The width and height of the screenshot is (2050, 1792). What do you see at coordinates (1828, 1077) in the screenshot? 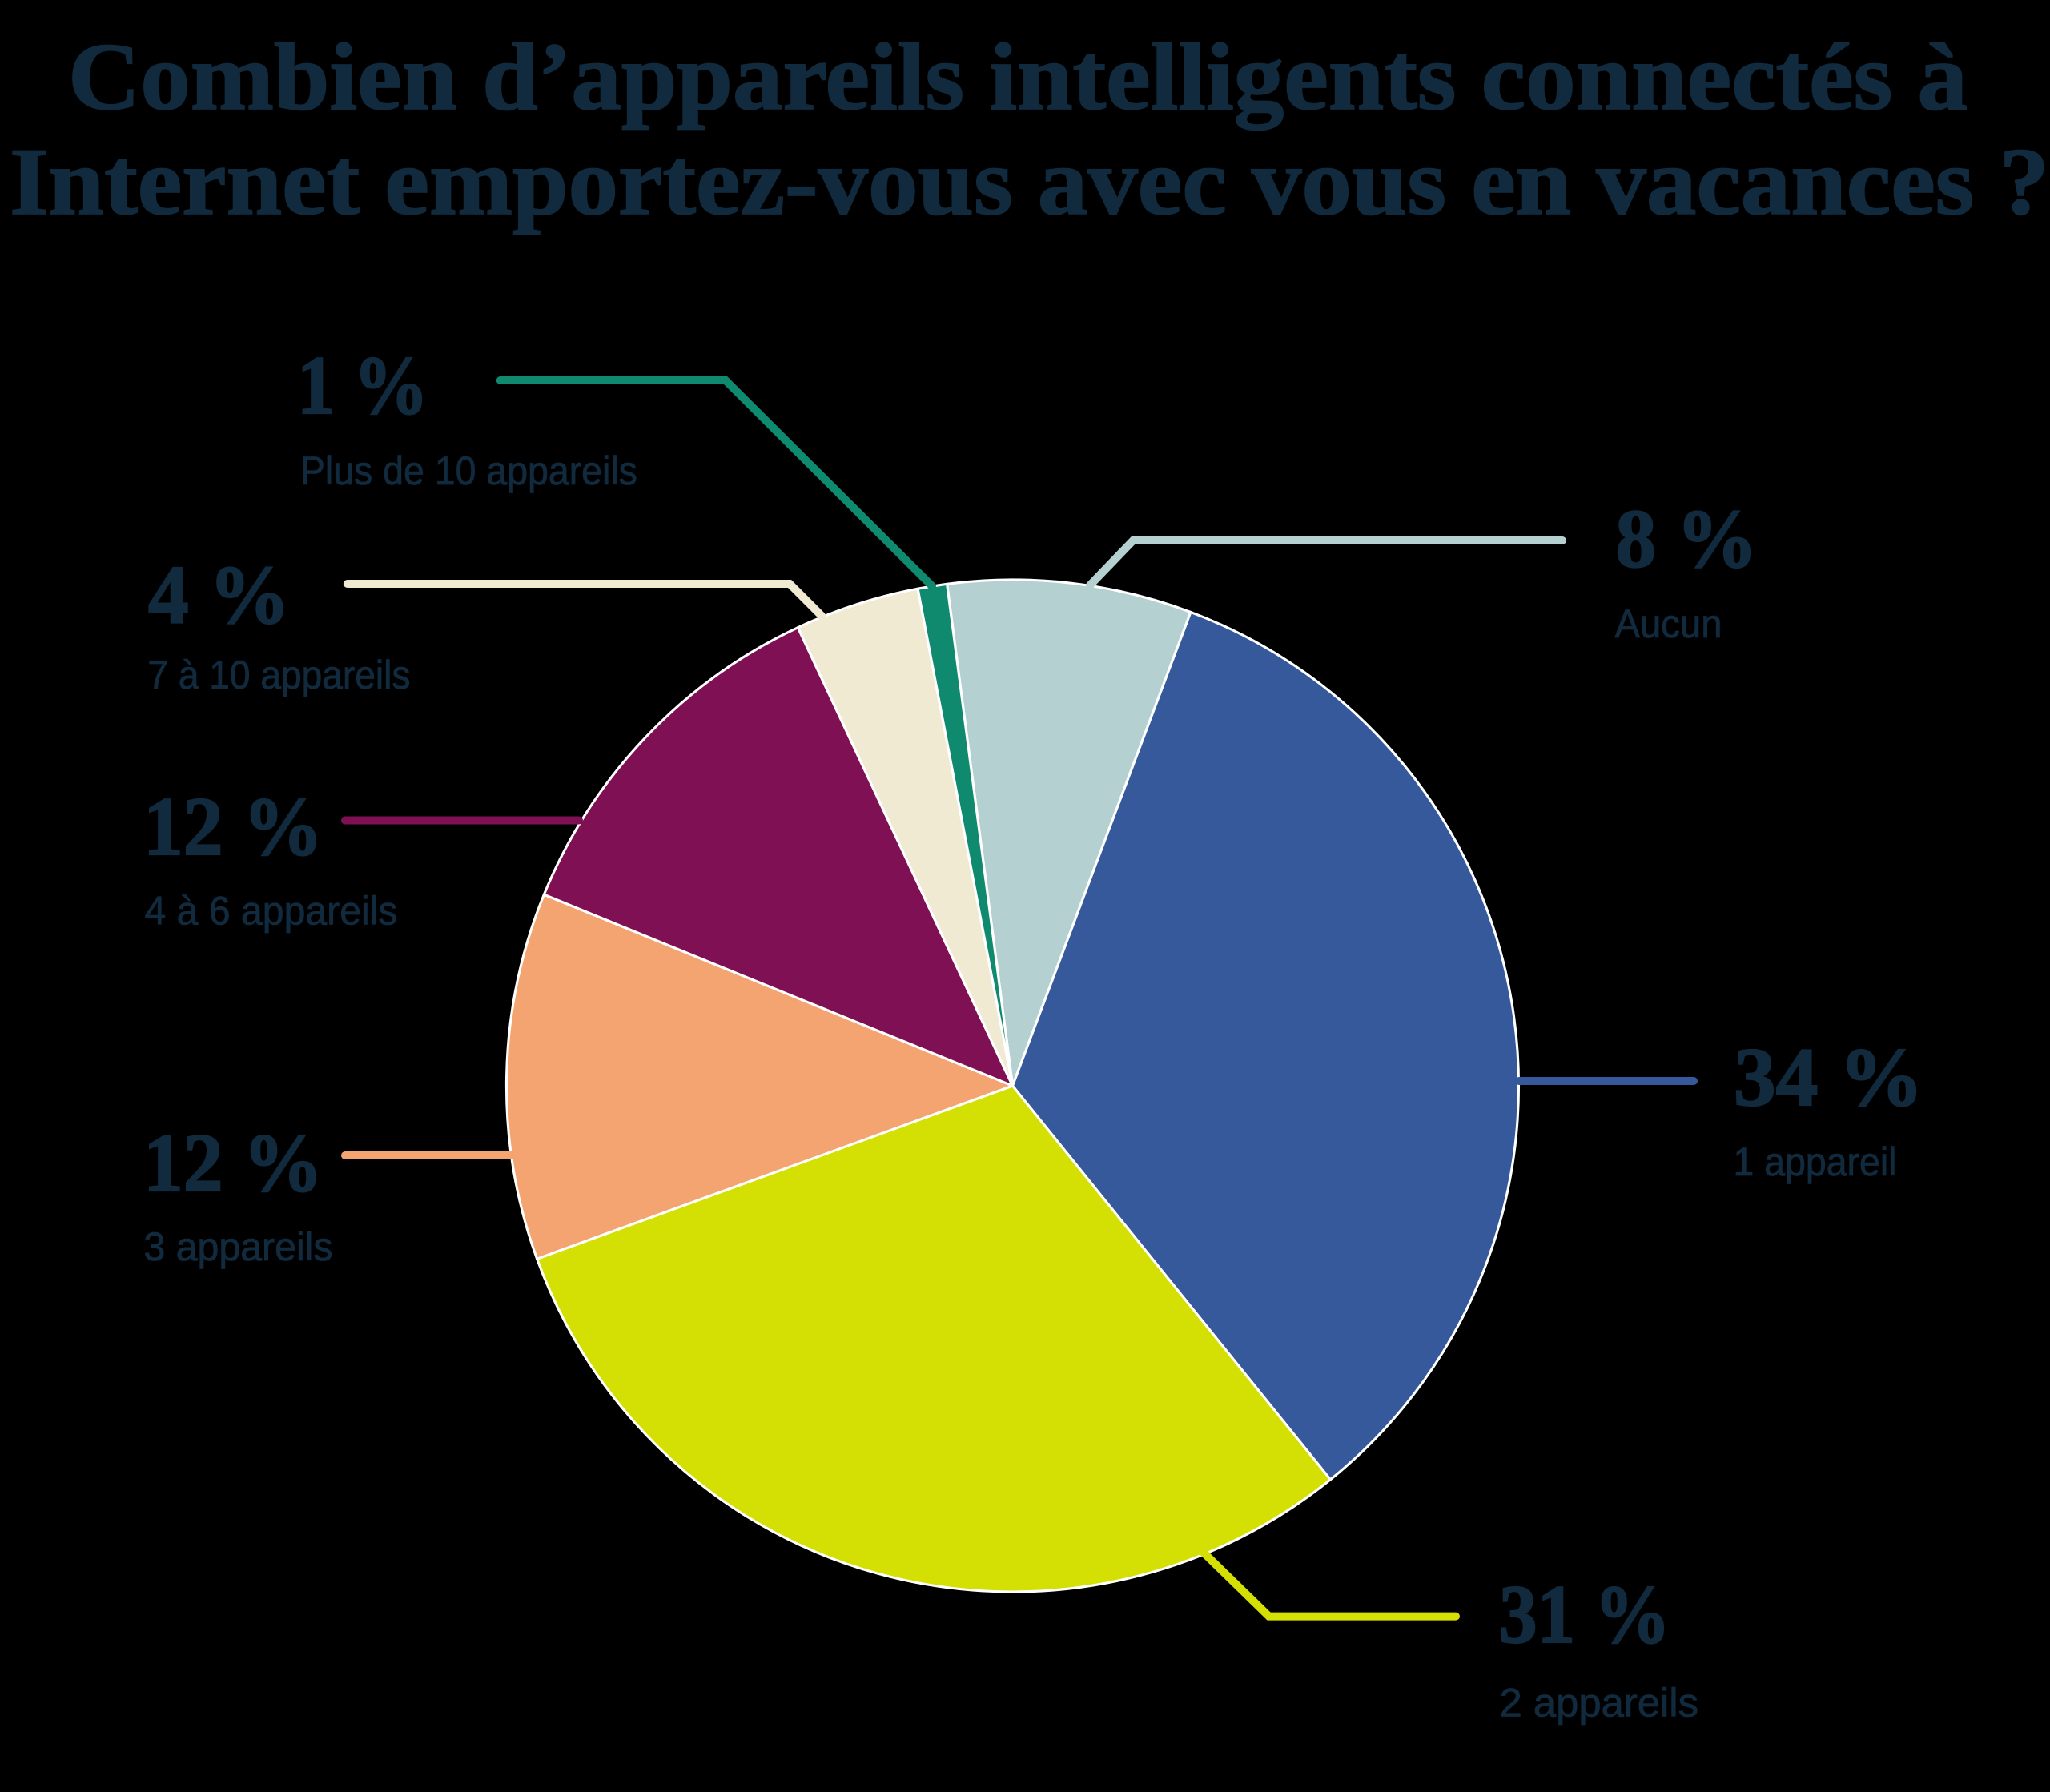
I see `svg-text: 34 %` at bounding box center [1828, 1077].